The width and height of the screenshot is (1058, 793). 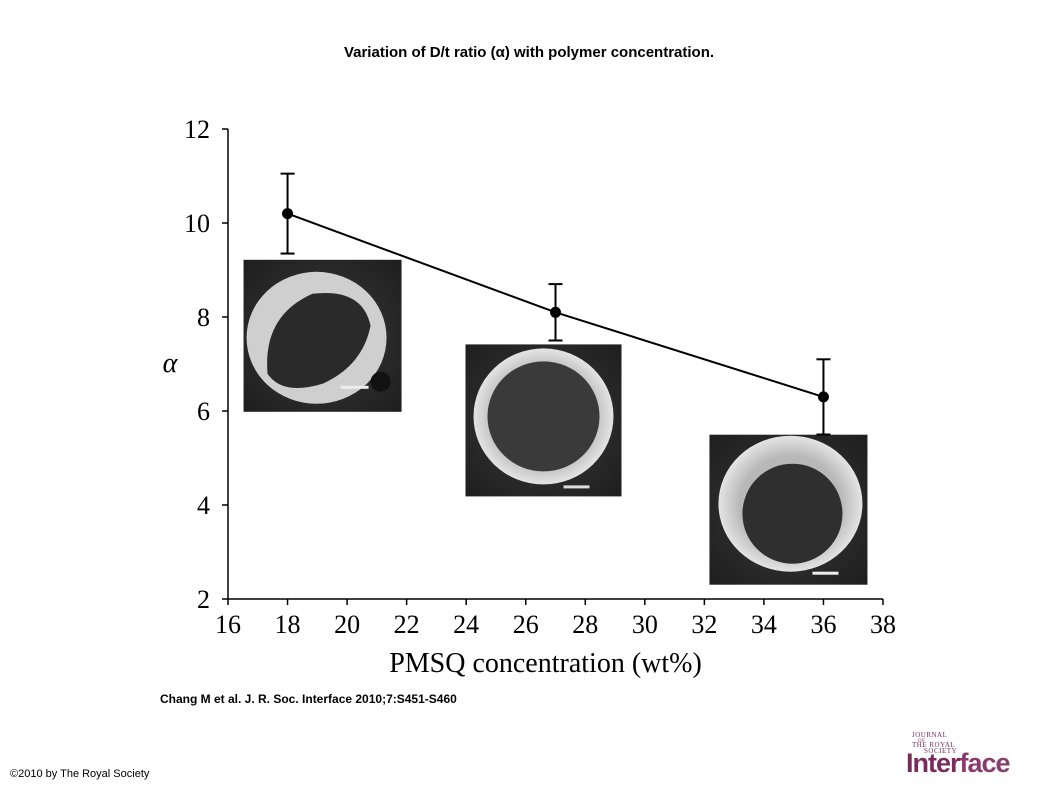 What do you see at coordinates (203, 317) in the screenshot?
I see `y-tick-label: 8` at bounding box center [203, 317].